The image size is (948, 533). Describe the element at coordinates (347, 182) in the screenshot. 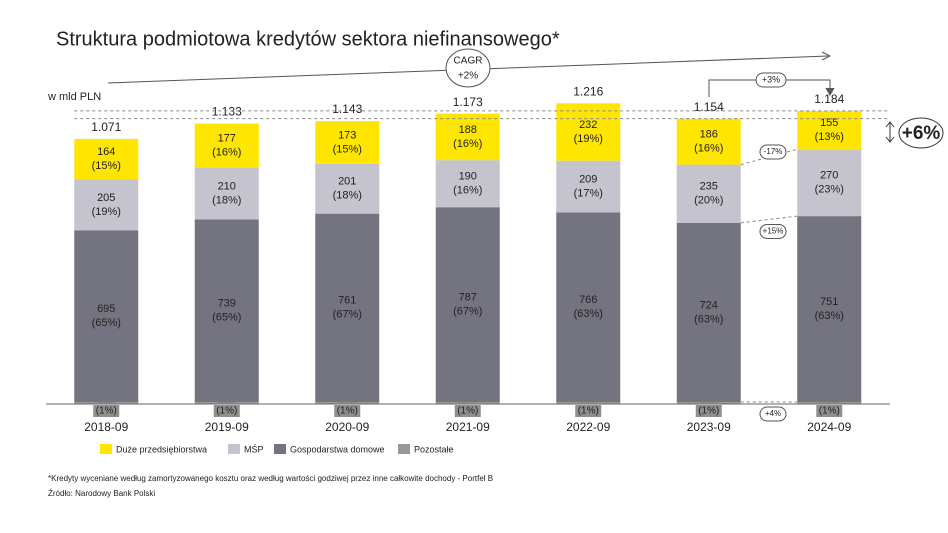

I see `value-label: 201` at that location.